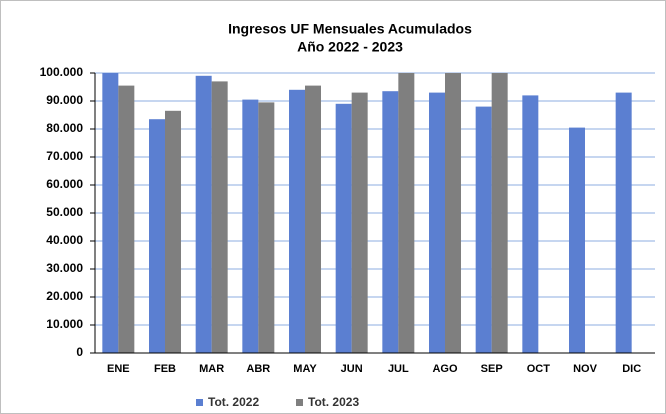  Describe the element at coordinates (585, 369) in the screenshot. I see `x-tick-label: NOV` at that location.